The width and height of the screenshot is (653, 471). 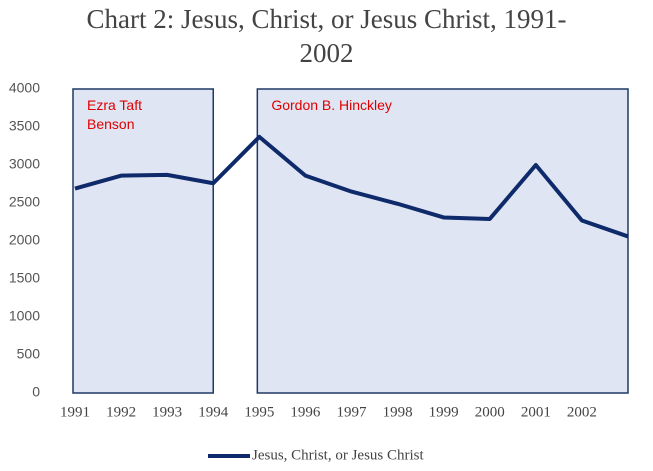 I want to click on x-tick-label: 2002, so click(x=582, y=412).